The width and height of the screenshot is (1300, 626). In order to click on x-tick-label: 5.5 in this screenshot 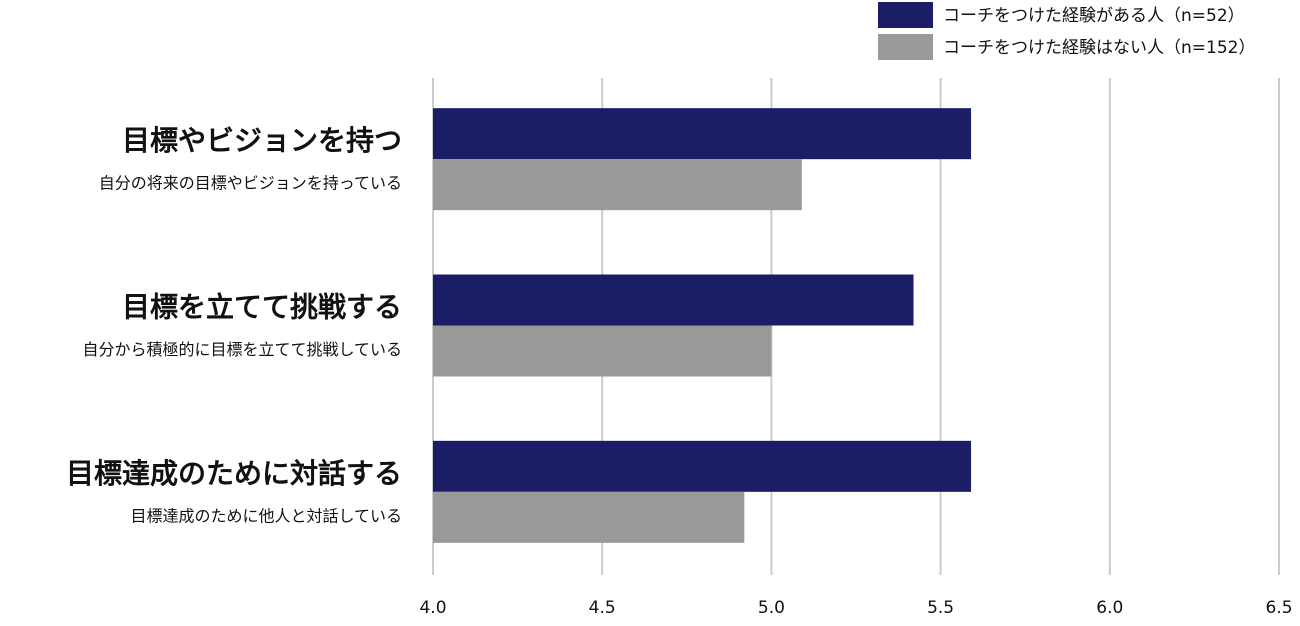, I will do `click(940, 608)`.